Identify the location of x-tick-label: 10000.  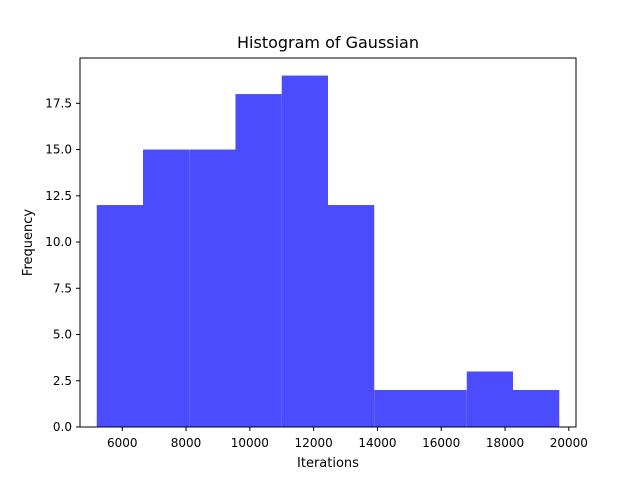
(250, 443).